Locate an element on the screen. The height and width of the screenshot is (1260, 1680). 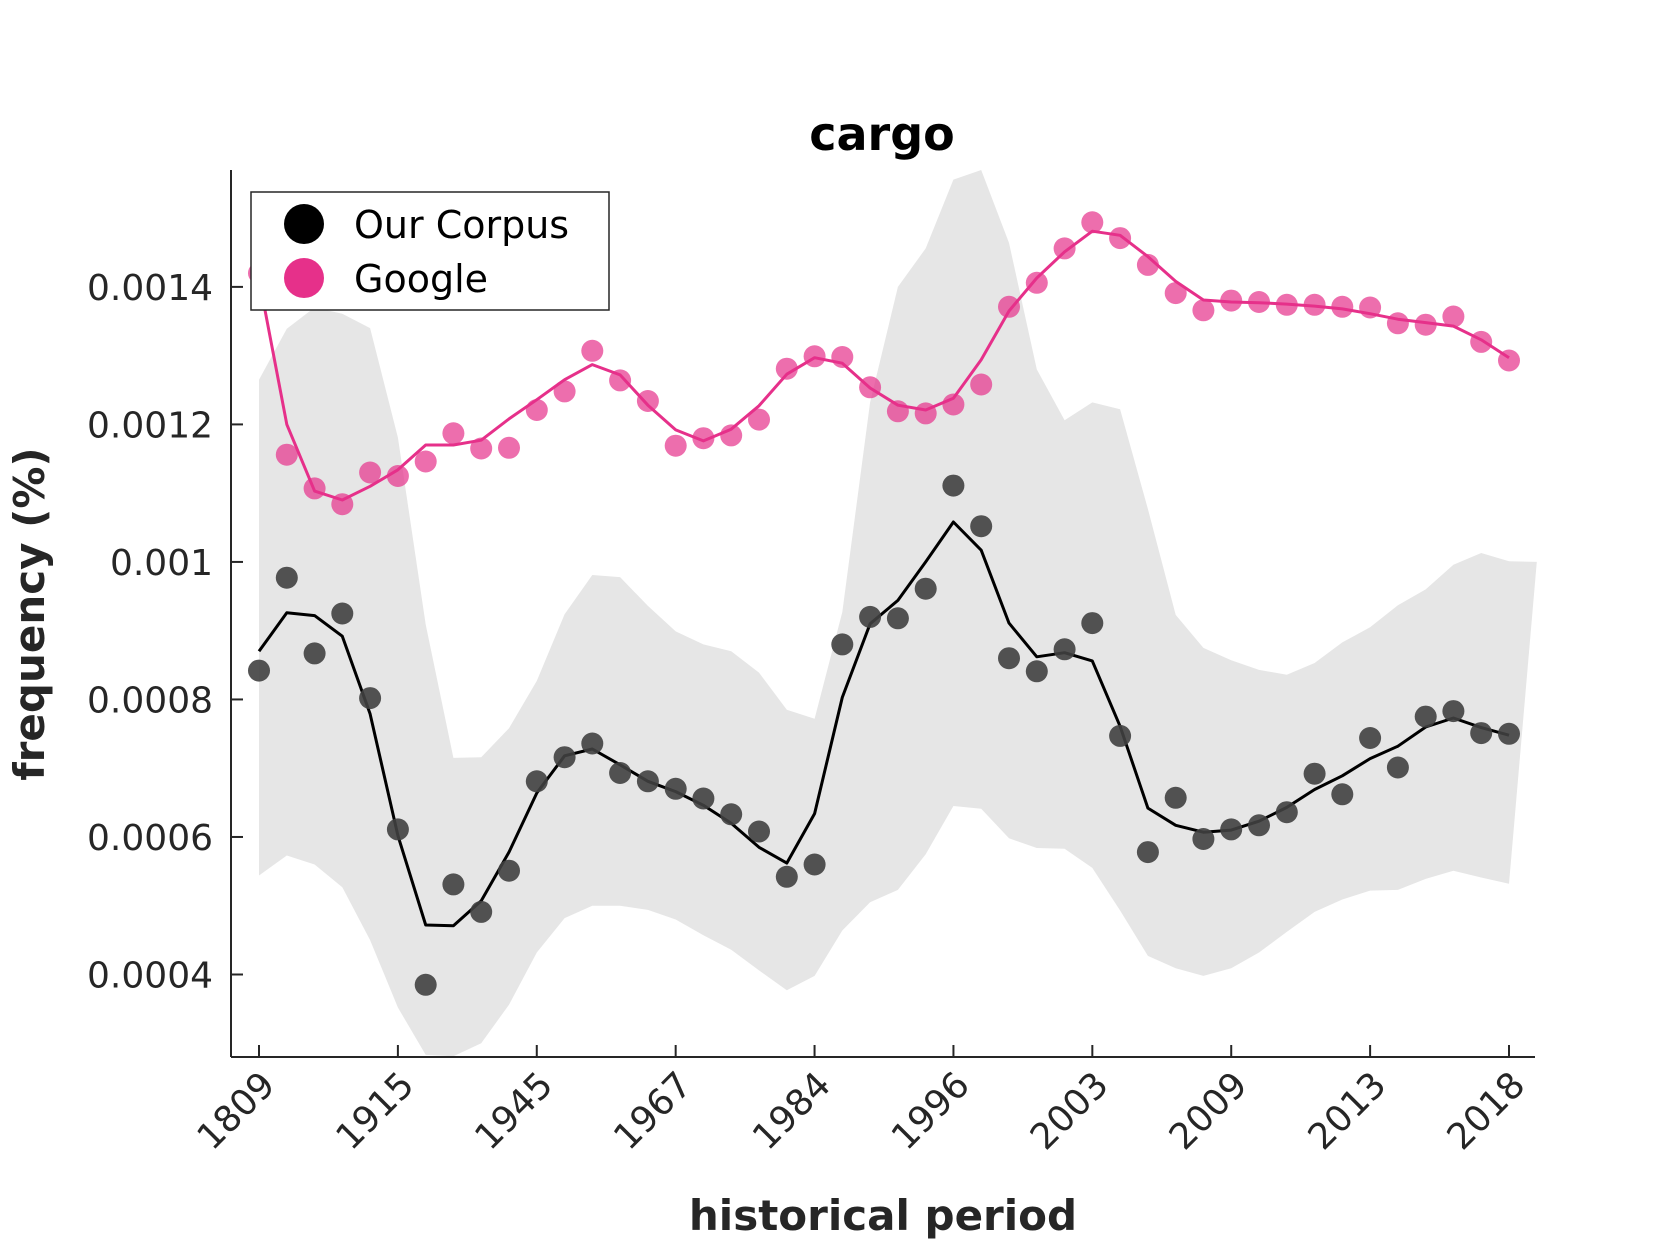
y-tick-label: 0.0012 is located at coordinates (150, 425).